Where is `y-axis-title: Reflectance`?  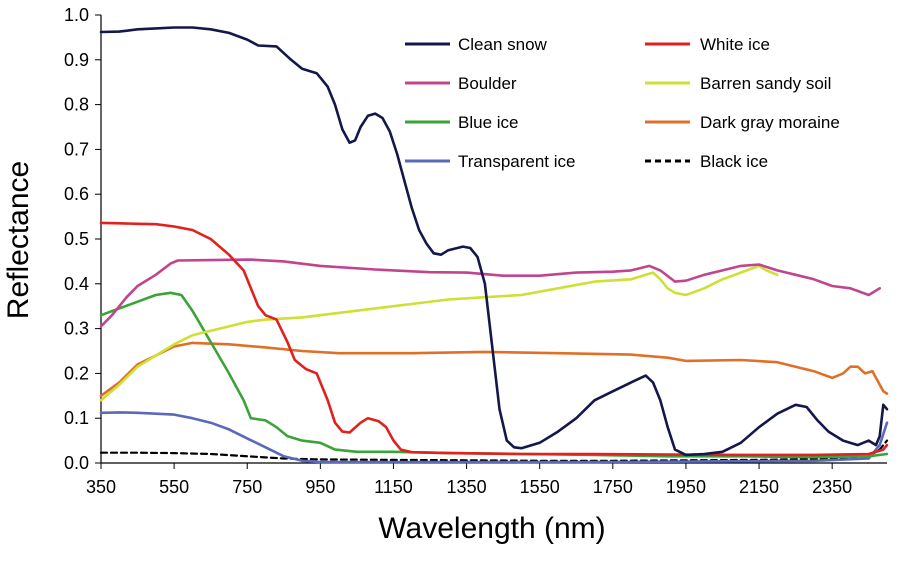
y-axis-title: Reflectance is located at coordinates (18, 240).